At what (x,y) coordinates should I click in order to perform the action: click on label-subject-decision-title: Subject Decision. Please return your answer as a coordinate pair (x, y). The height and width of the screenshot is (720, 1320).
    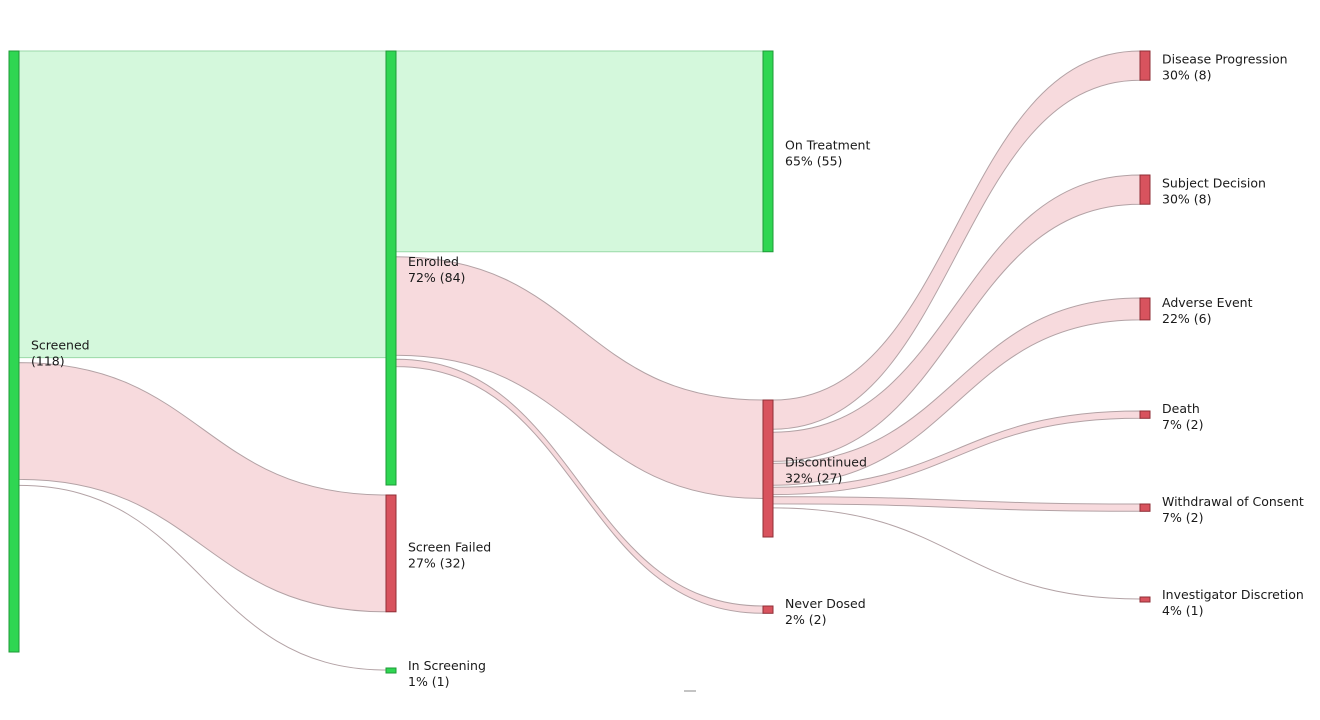
    Looking at the image, I should click on (1214, 183).